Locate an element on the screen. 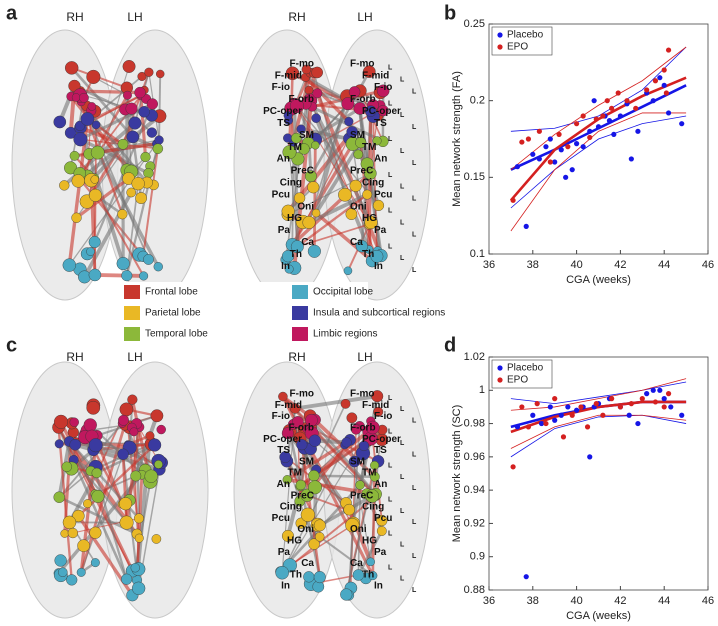  legend-marker is located at coordinates (500, 368).